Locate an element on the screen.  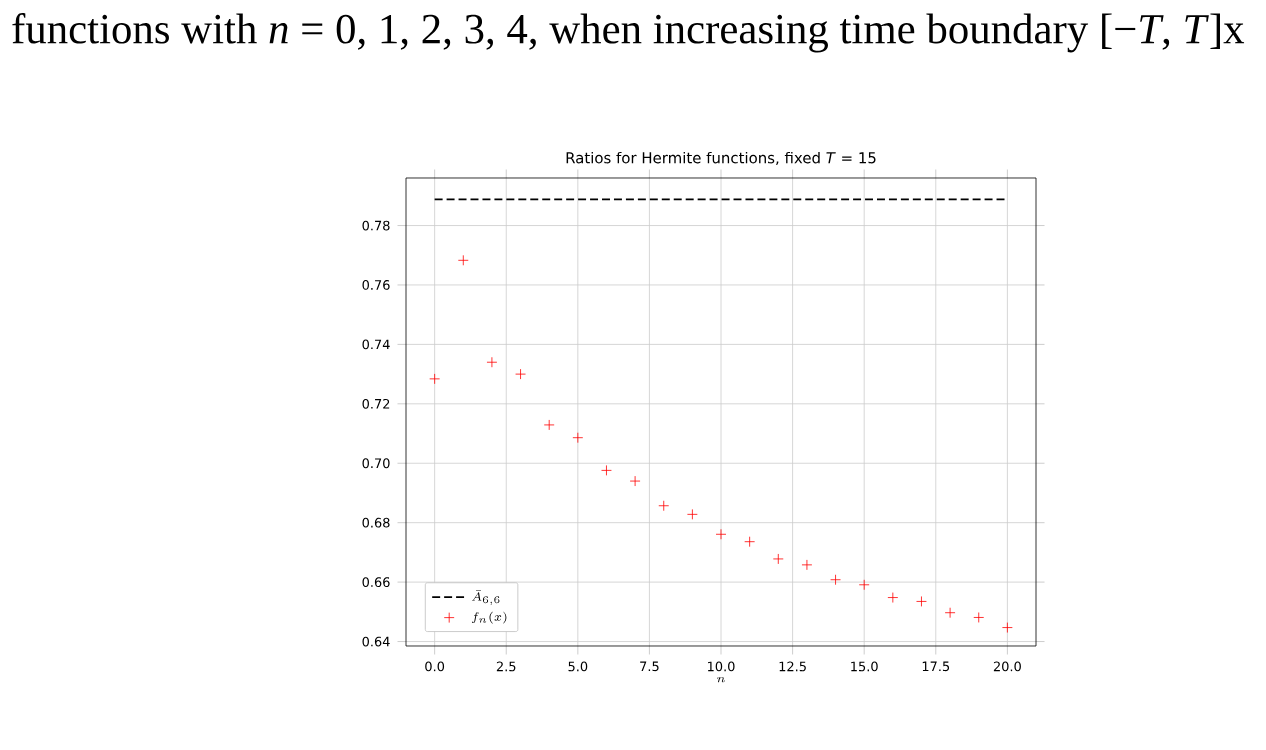
legend-label: $\bar{A}_{6,6}$ is located at coordinates (485, 597).